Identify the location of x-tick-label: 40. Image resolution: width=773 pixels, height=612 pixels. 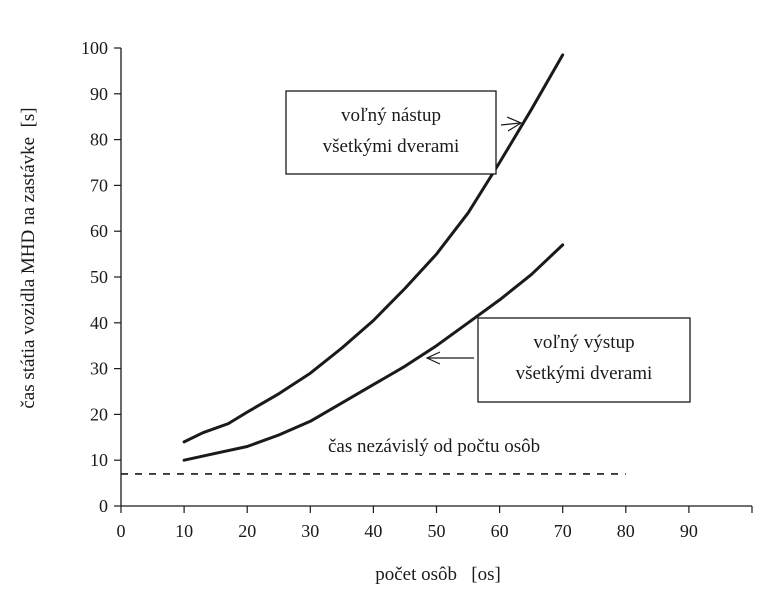
(373, 531).